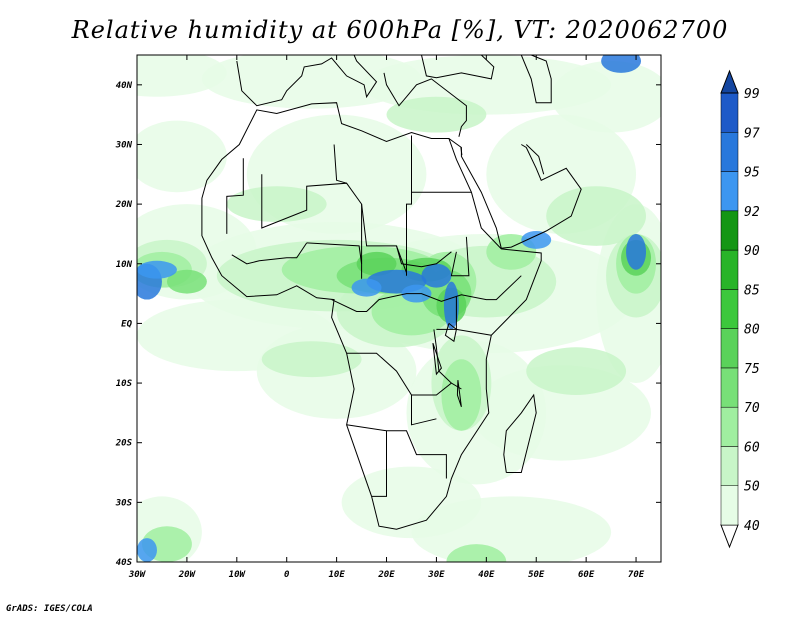 This screenshot has width=800, height=618. I want to click on y-tick-label: 40S, so click(124, 563).